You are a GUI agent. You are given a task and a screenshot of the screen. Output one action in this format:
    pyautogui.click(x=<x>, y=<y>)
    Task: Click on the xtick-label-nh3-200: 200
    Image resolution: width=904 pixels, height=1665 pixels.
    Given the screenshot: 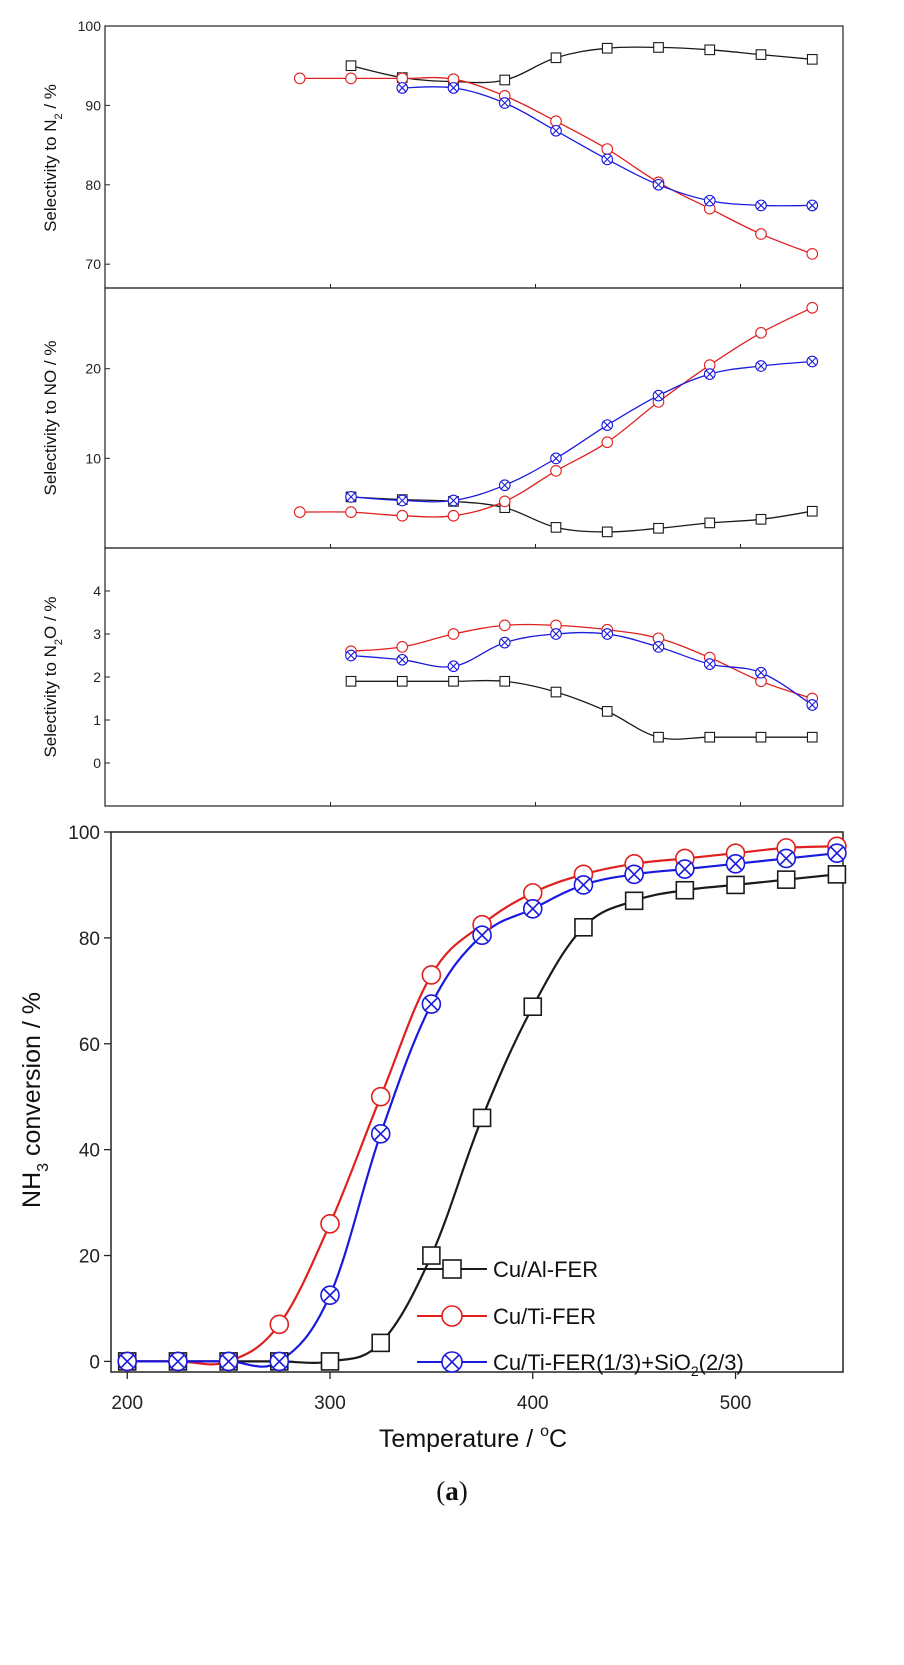 What is the action you would take?
    pyautogui.click(x=127, y=1403)
    